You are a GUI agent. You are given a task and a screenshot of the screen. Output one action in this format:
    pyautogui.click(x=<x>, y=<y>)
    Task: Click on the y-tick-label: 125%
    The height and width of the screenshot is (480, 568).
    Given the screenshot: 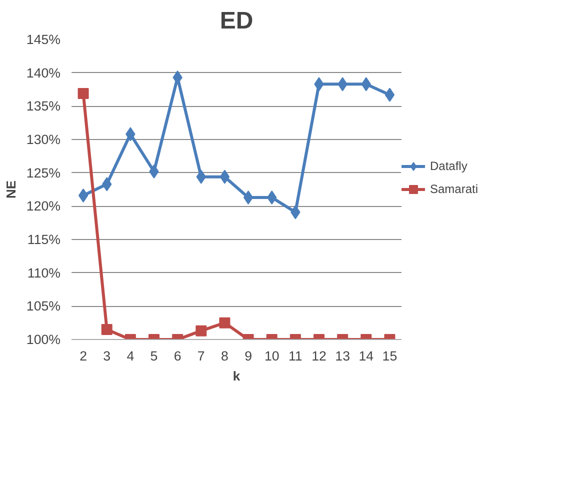 What is the action you would take?
    pyautogui.click(x=43, y=172)
    